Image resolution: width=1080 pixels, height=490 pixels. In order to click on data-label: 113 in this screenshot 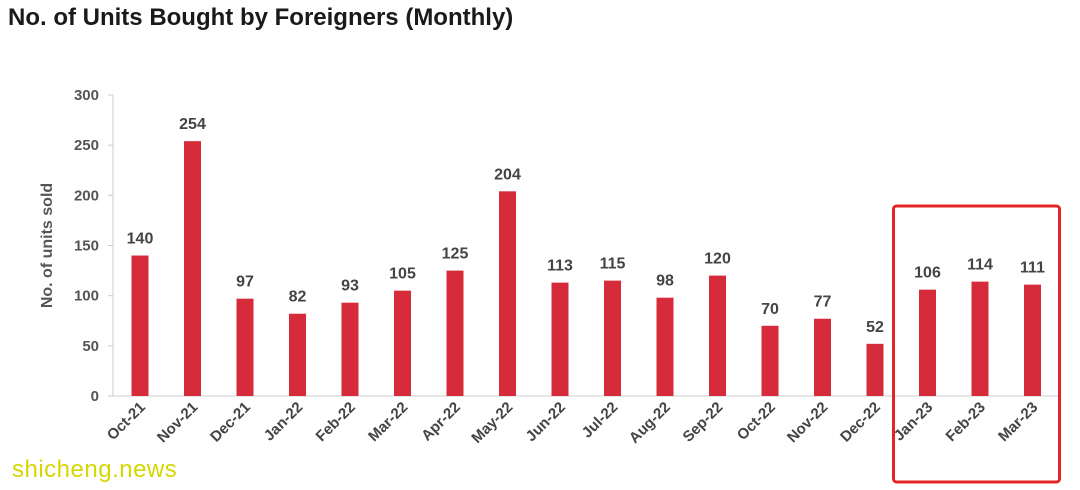, I will do `click(560, 266)`.